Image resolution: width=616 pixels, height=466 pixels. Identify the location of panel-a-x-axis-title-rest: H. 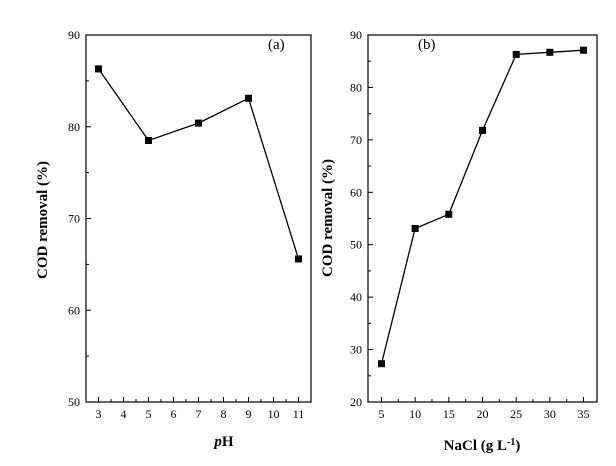
(228, 442).